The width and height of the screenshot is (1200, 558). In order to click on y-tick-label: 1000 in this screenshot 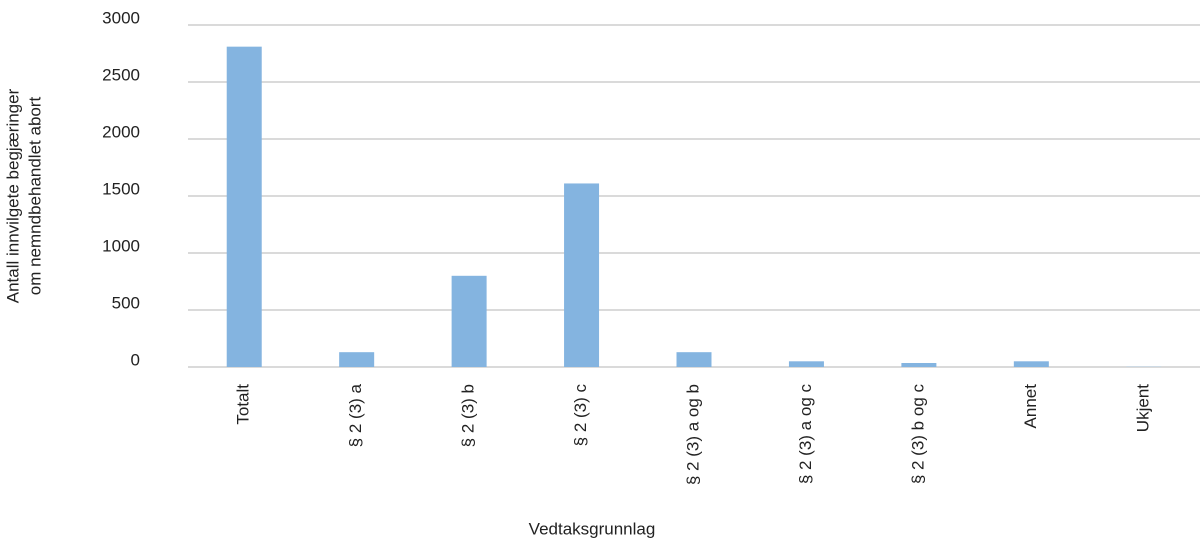, I will do `click(121, 245)`.